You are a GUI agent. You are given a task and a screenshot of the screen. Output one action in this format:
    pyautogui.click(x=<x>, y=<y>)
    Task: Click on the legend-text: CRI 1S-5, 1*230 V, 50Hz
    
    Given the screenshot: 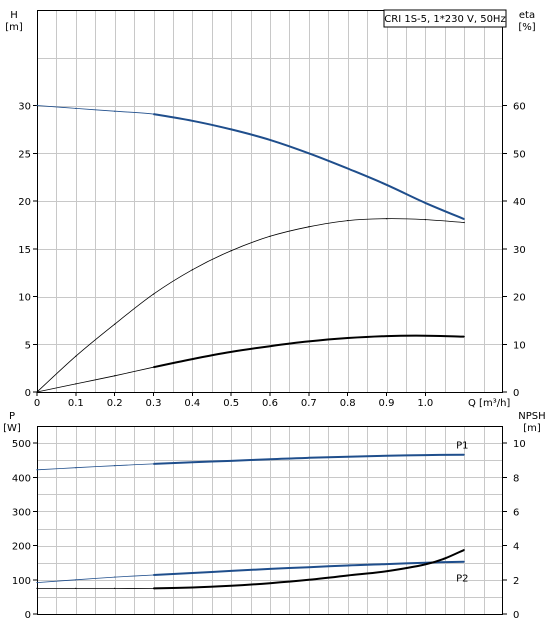 What is the action you would take?
    pyautogui.click(x=444, y=19)
    